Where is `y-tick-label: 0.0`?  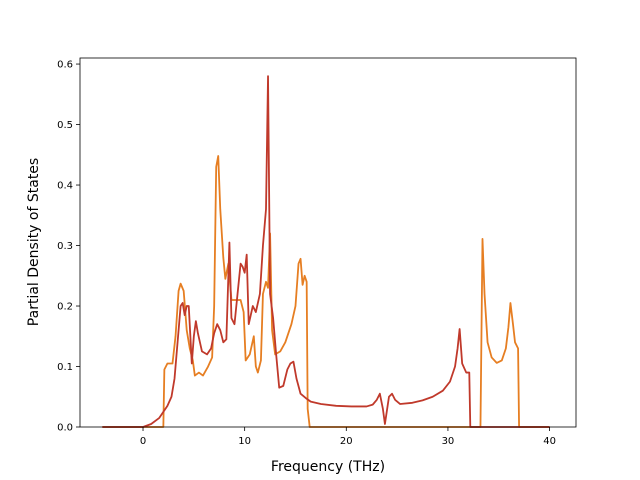
y-tick-label: 0.0 is located at coordinates (65, 428).